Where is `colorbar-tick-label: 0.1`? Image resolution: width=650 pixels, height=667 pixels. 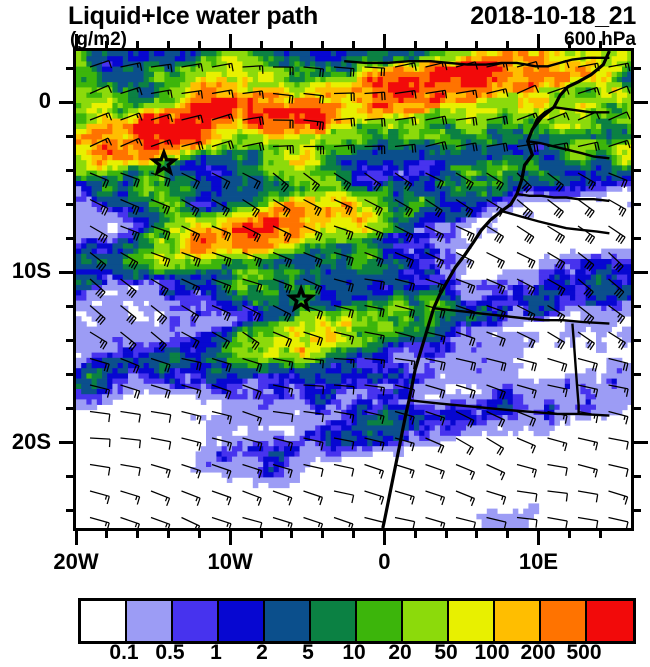
colorbar-tick-label: 0.1 is located at coordinates (124, 652).